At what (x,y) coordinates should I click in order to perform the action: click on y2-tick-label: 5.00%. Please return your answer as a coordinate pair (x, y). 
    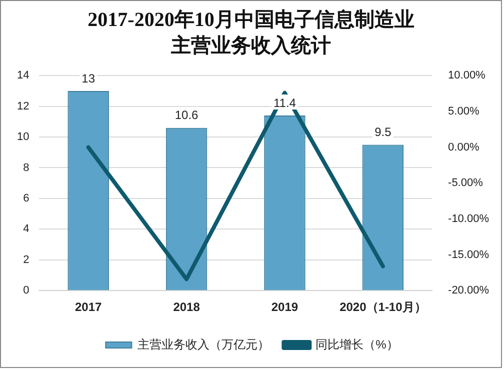
    Looking at the image, I should click on (464, 111).